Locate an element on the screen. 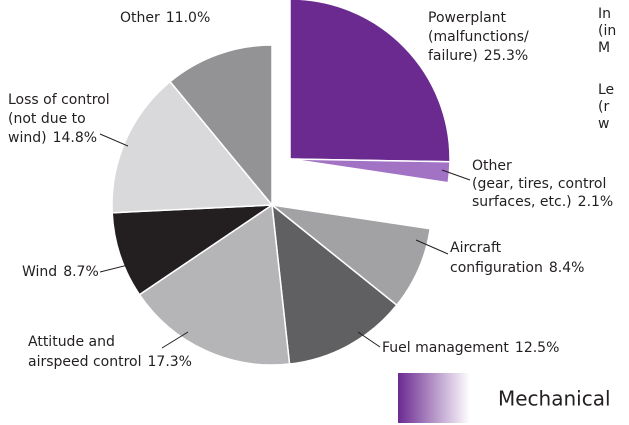  slice-label-text: Fuel management is located at coordinates (445, 348).